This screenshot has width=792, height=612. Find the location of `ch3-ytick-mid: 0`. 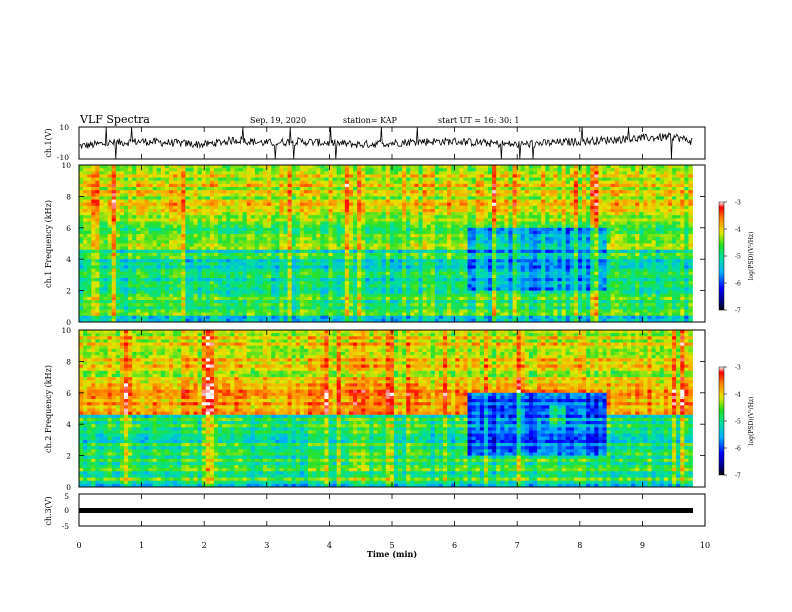

ch3-ytick-mid: 0 is located at coordinates (66, 510).